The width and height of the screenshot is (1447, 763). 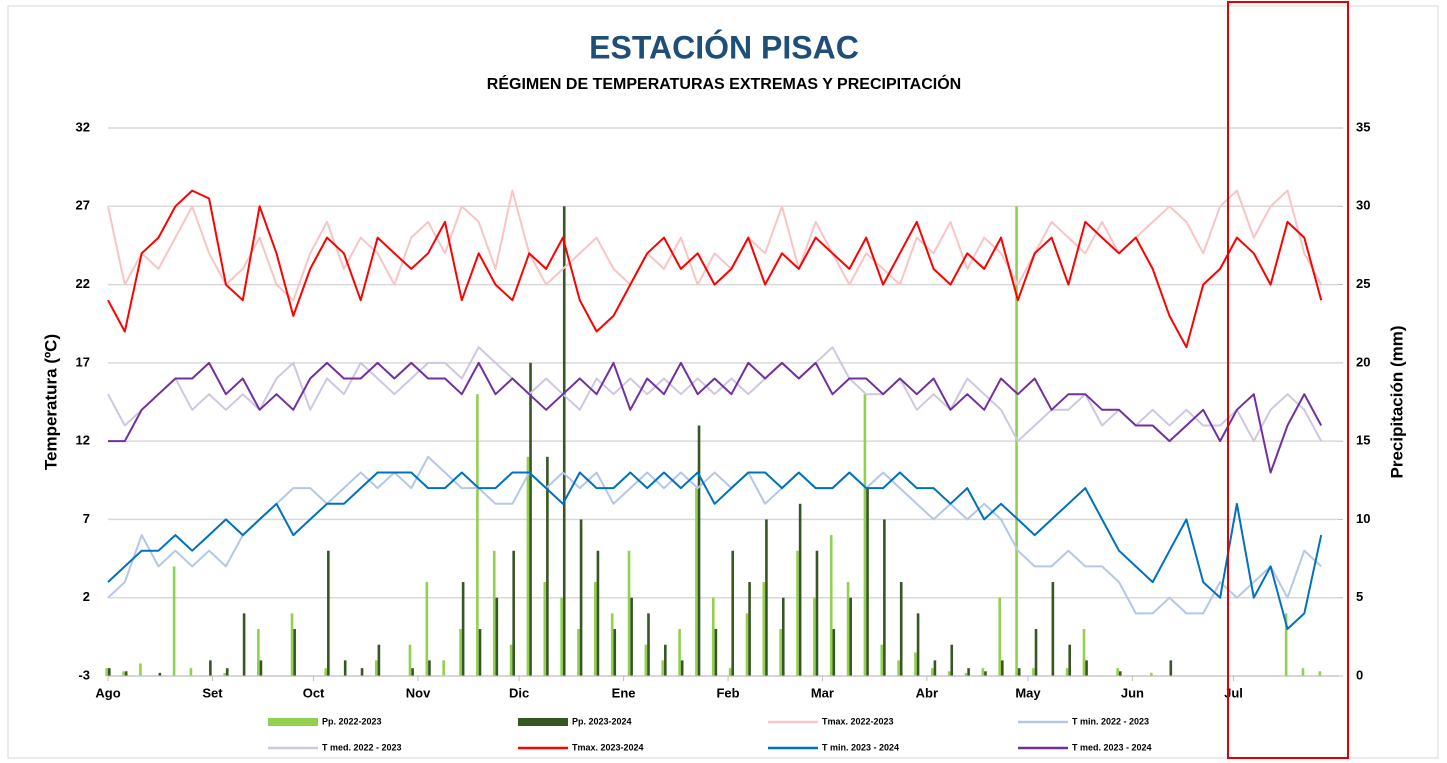 I want to click on legend-swatch, so click(x=543, y=722).